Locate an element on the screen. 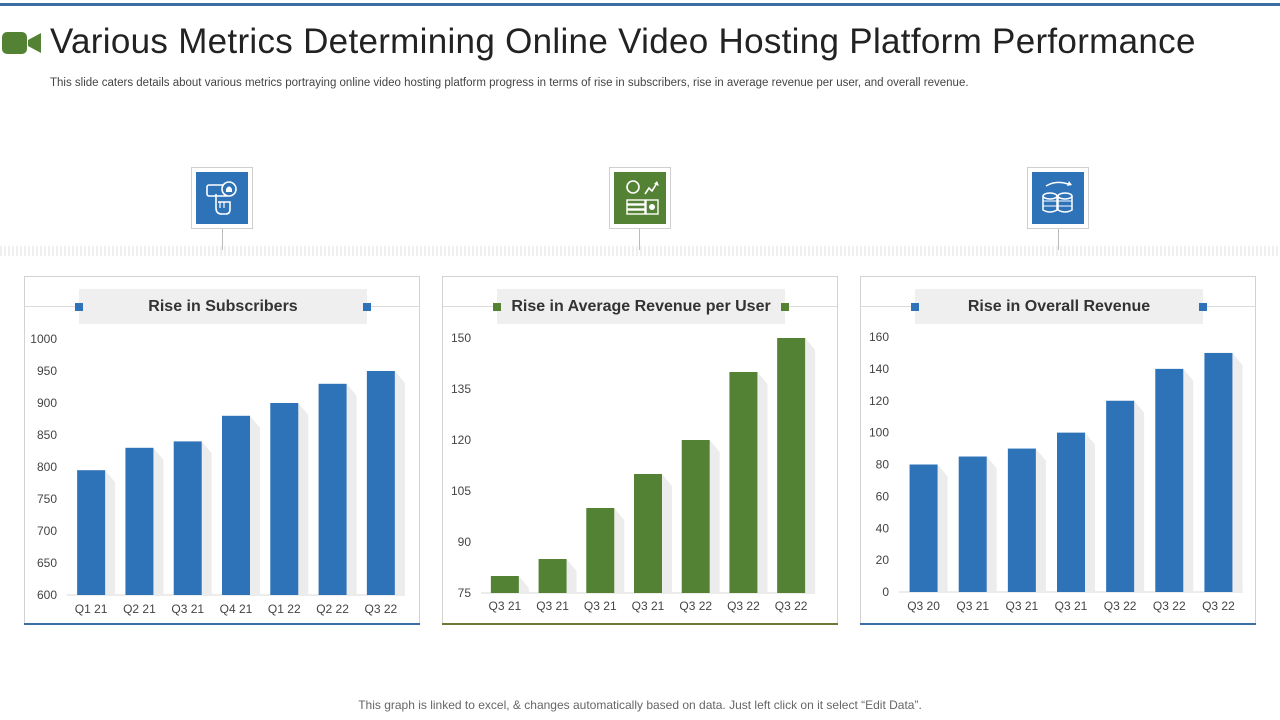 Image resolution: width=1280 pixels, height=720 pixels. y-tick-label: 0 is located at coordinates (885, 592).